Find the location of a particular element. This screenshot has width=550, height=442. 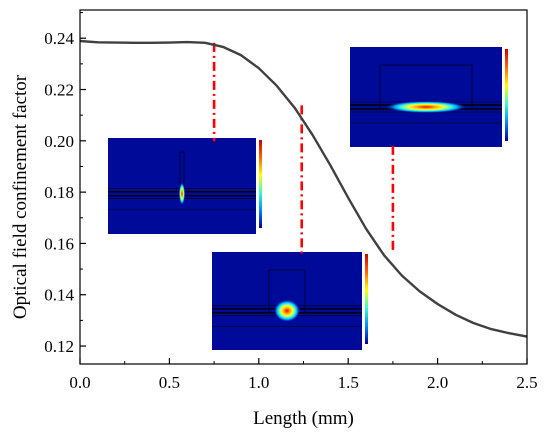

mode-profile-wide is located at coordinates (432, 97).